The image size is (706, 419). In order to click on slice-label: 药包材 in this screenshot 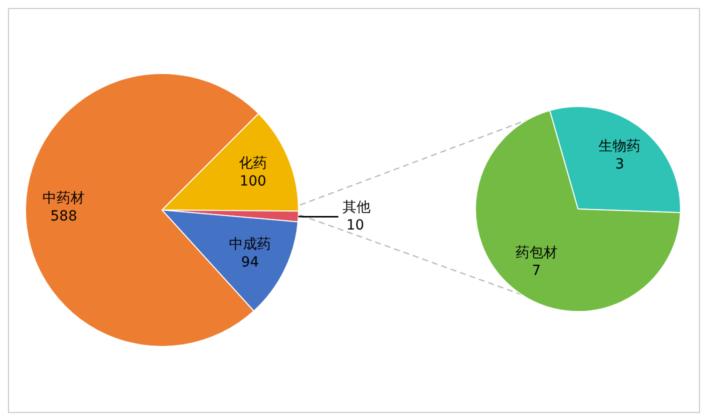, I will do `click(536, 252)`.